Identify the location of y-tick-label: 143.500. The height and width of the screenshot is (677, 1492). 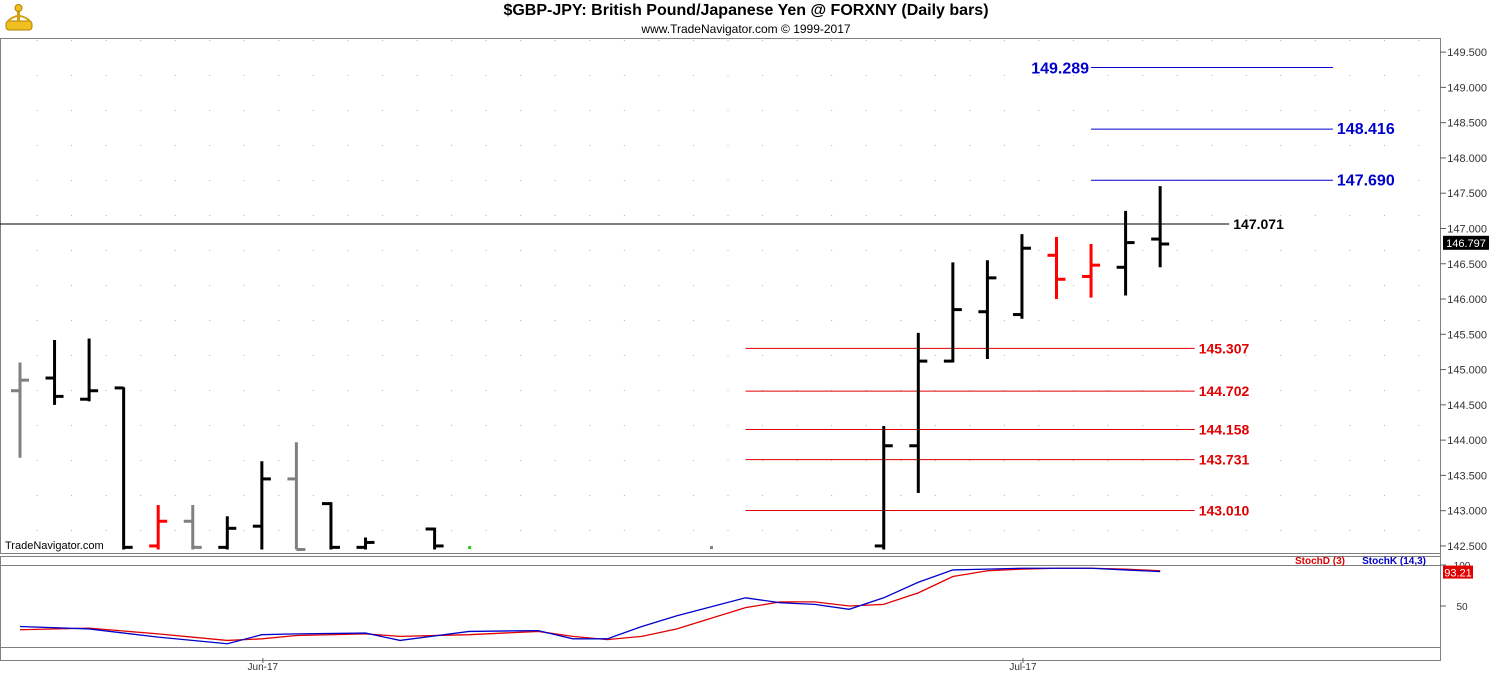
(1467, 476).